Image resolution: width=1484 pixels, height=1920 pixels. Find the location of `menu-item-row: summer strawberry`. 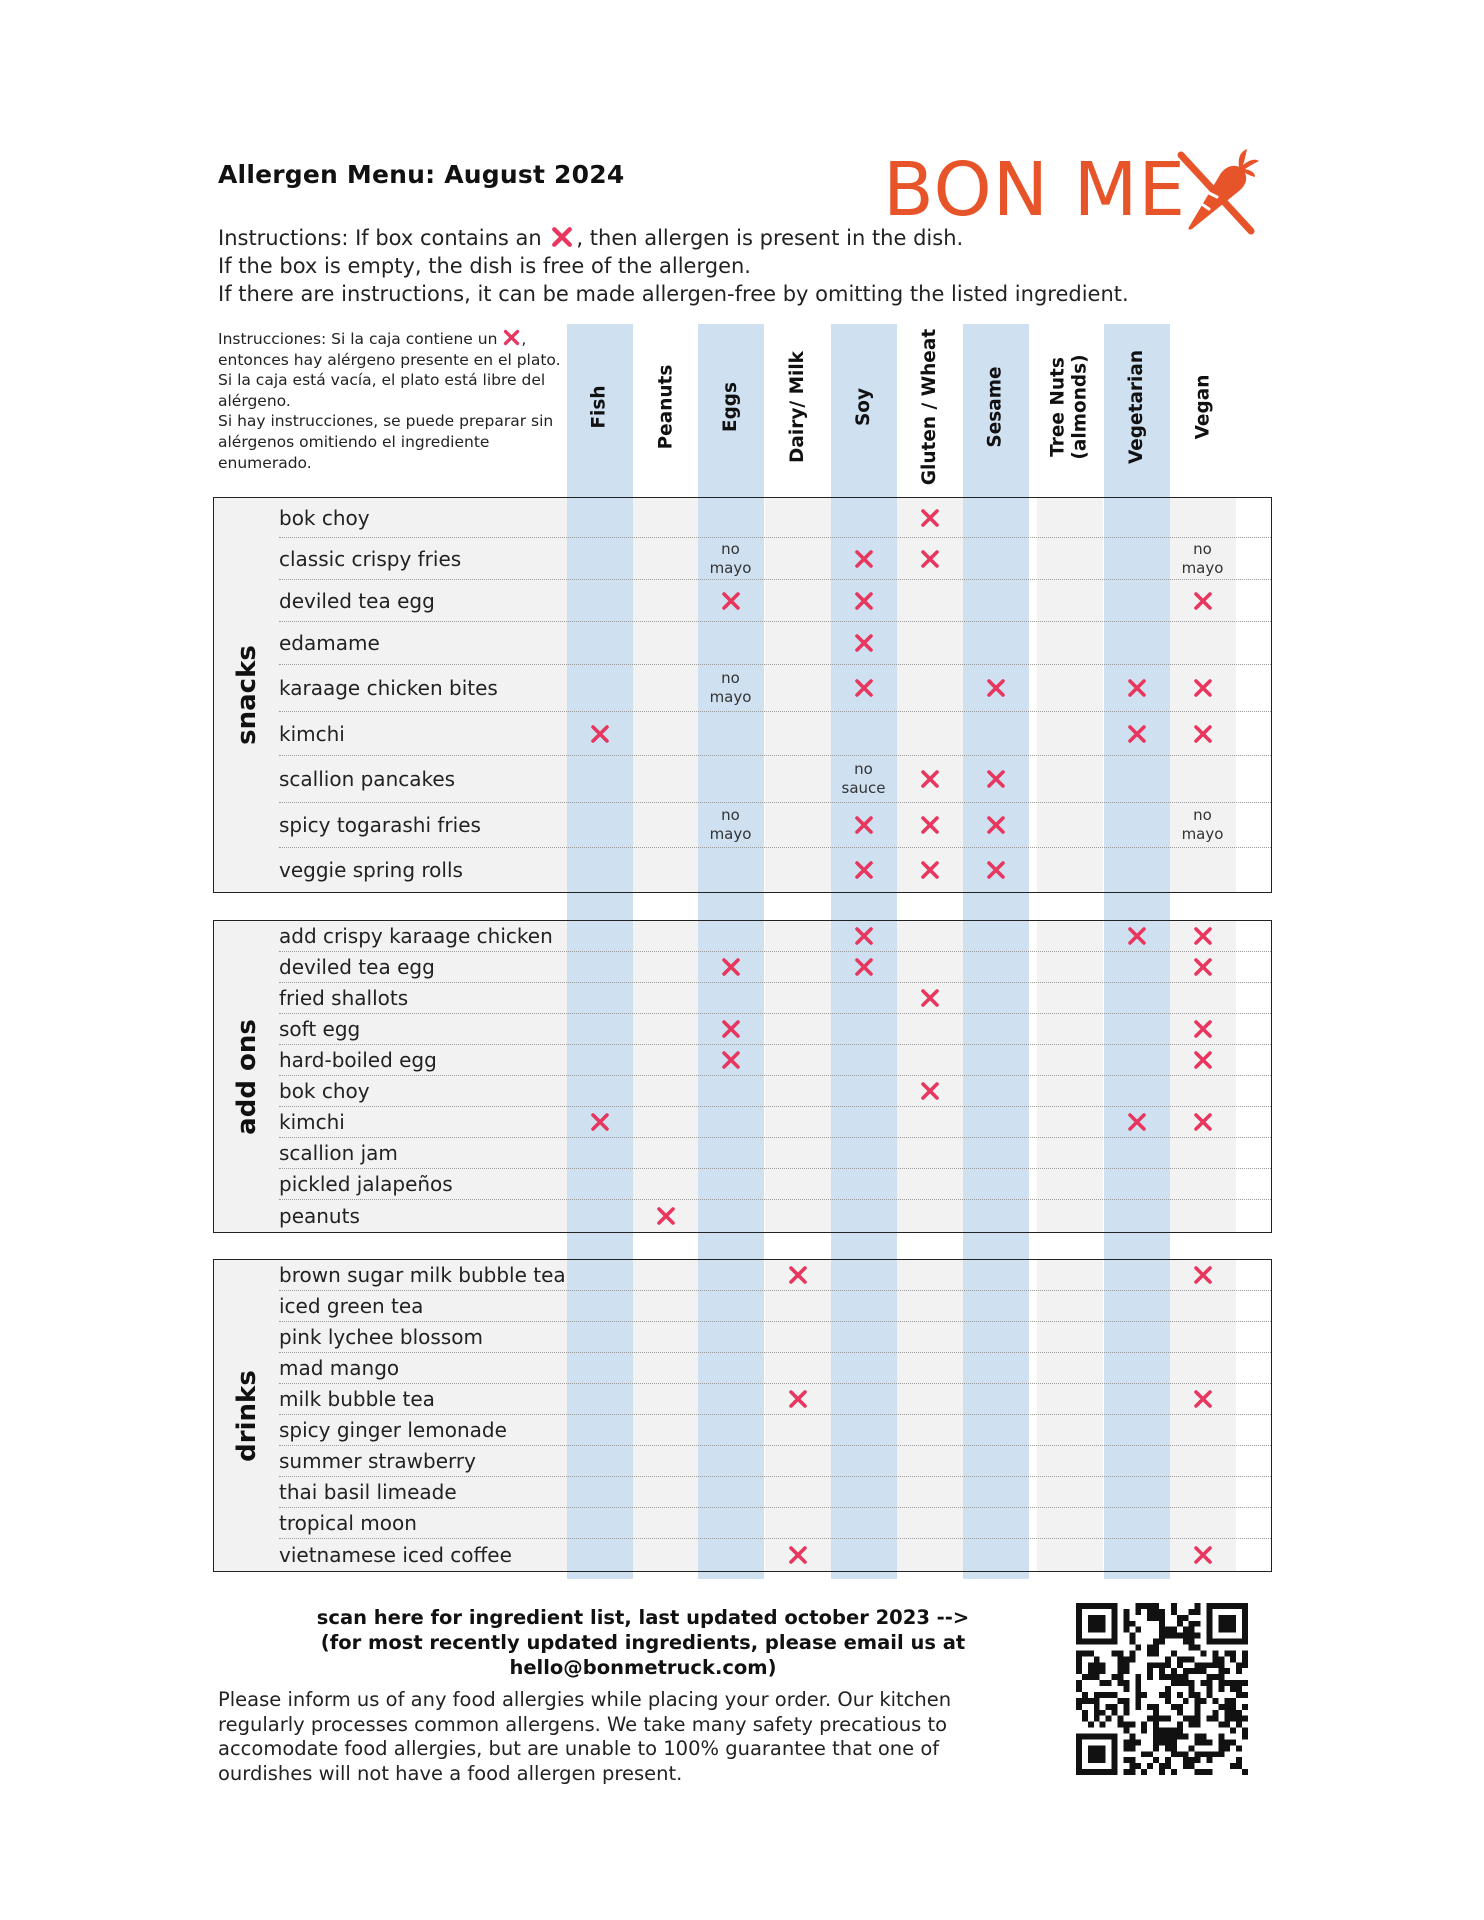

menu-item-row: summer strawberry is located at coordinates (775, 1461).